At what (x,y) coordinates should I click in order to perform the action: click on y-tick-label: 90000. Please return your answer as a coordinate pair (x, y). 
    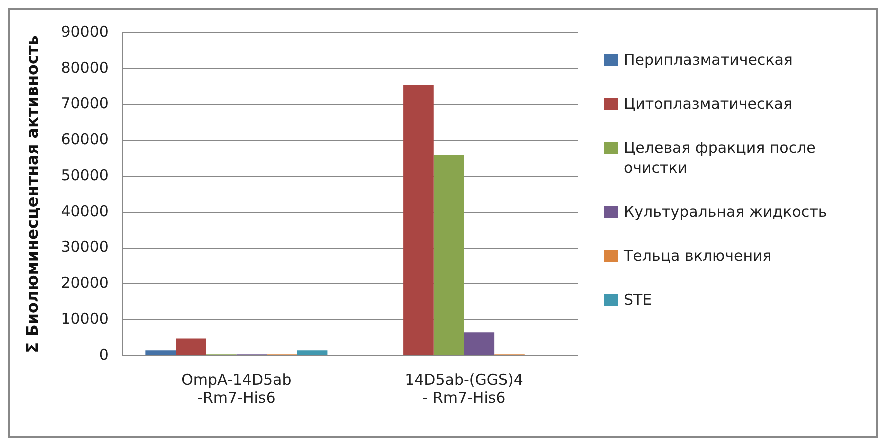
    Looking at the image, I should click on (85, 31).